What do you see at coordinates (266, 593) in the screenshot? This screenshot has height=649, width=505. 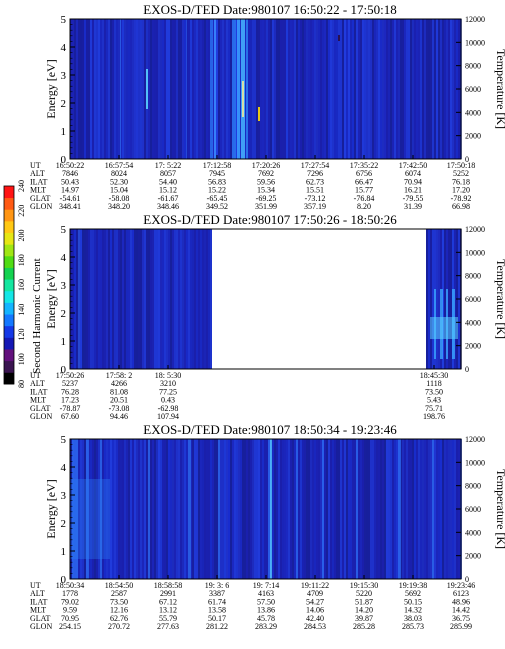 I see `table-cell: 4163` at bounding box center [266, 593].